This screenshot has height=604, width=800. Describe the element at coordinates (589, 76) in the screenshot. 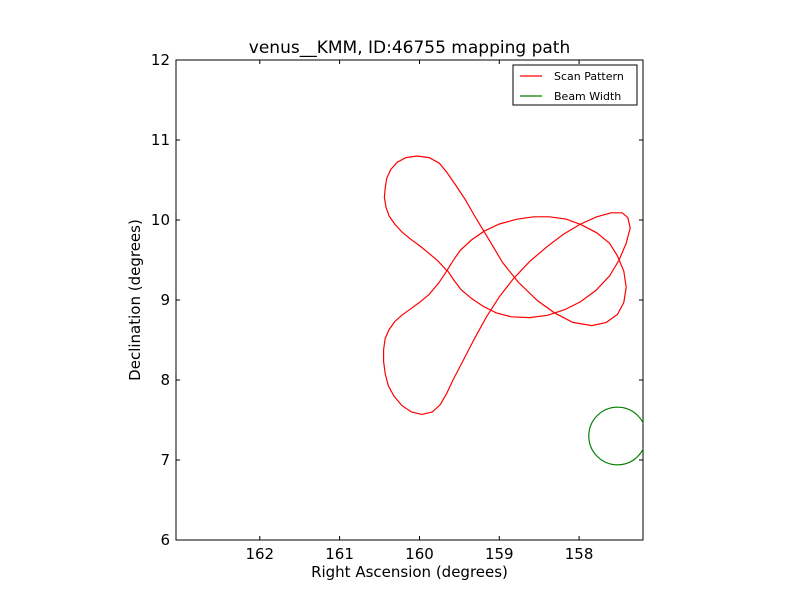

I see `legend-label-scan-pattern: Scan Pattern` at that location.